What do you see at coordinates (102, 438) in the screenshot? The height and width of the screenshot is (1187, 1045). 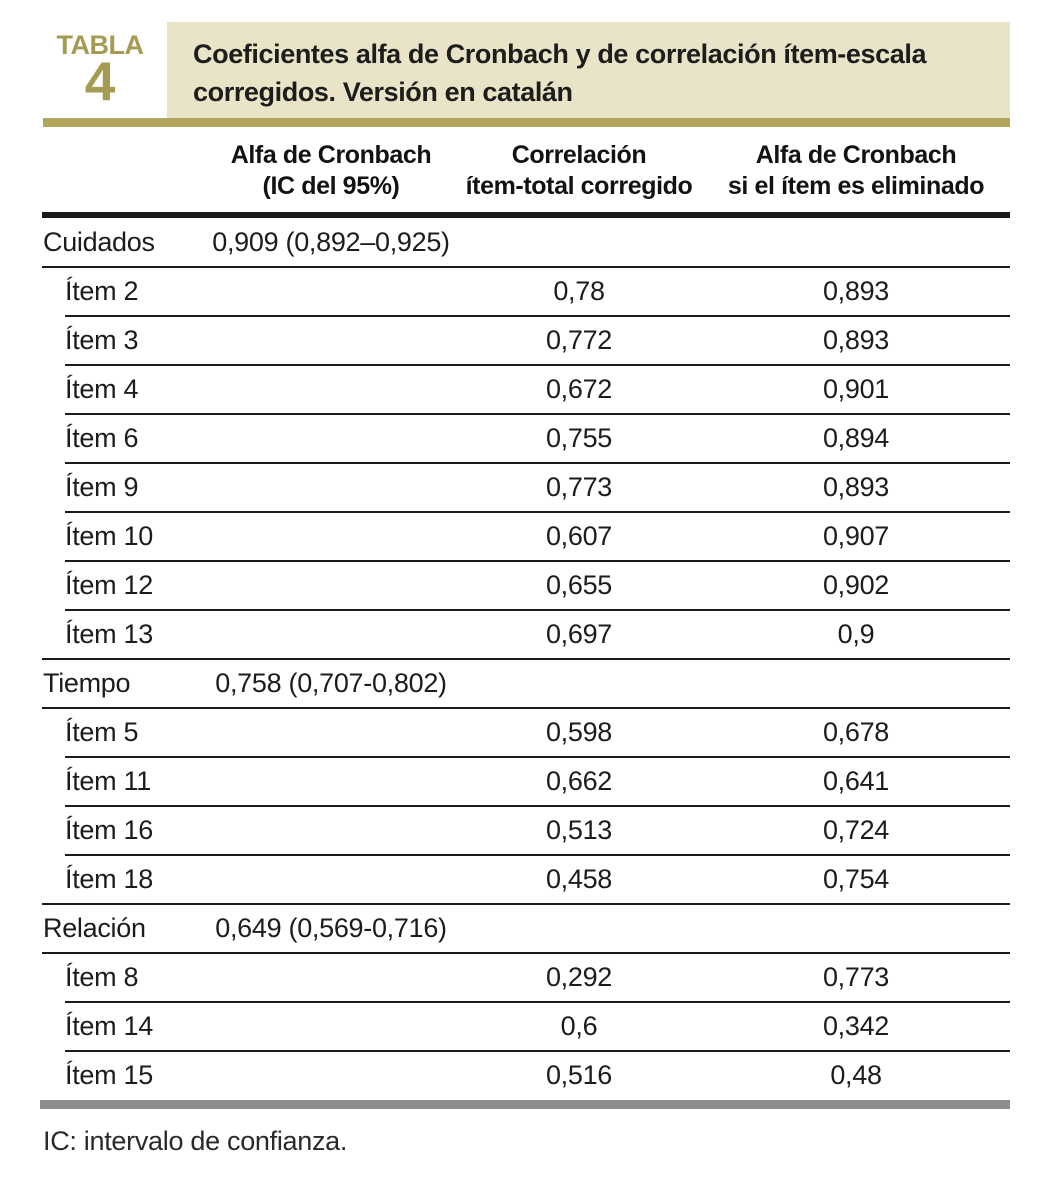 I see `row-label: Ítem 6` at bounding box center [102, 438].